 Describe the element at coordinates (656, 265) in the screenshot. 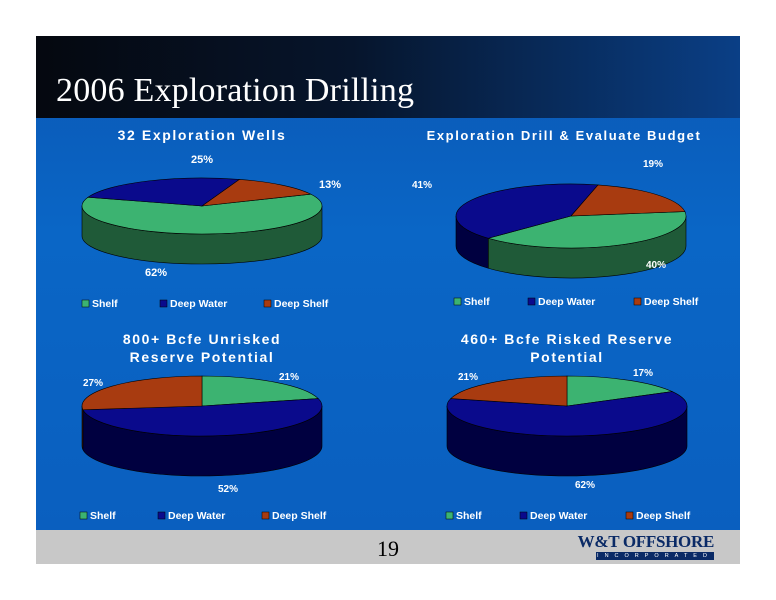

I see `data-label: 40%` at that location.